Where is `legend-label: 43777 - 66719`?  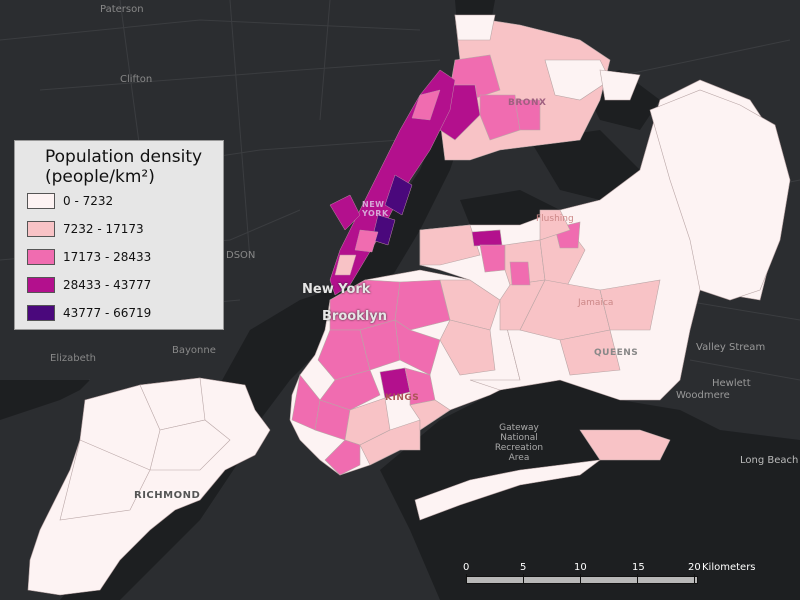 legend-label: 43777 - 66719 is located at coordinates (107, 313).